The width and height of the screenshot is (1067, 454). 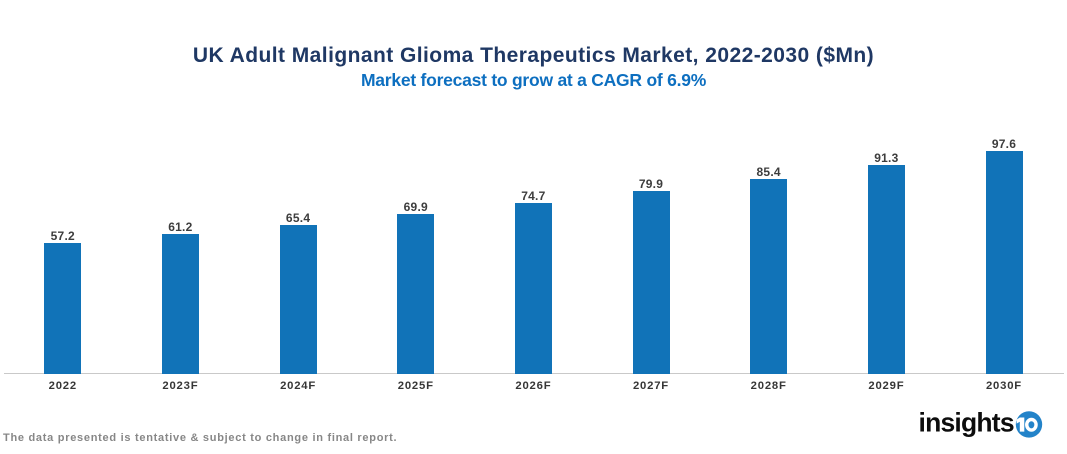 I want to click on svg-text: insights, so click(x=966, y=423).